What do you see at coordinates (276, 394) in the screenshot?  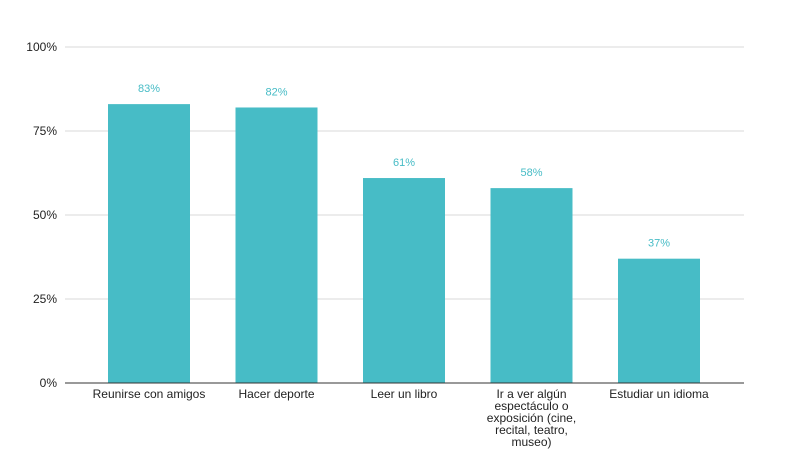 I see `x-category-label: Hacer deporte` at bounding box center [276, 394].